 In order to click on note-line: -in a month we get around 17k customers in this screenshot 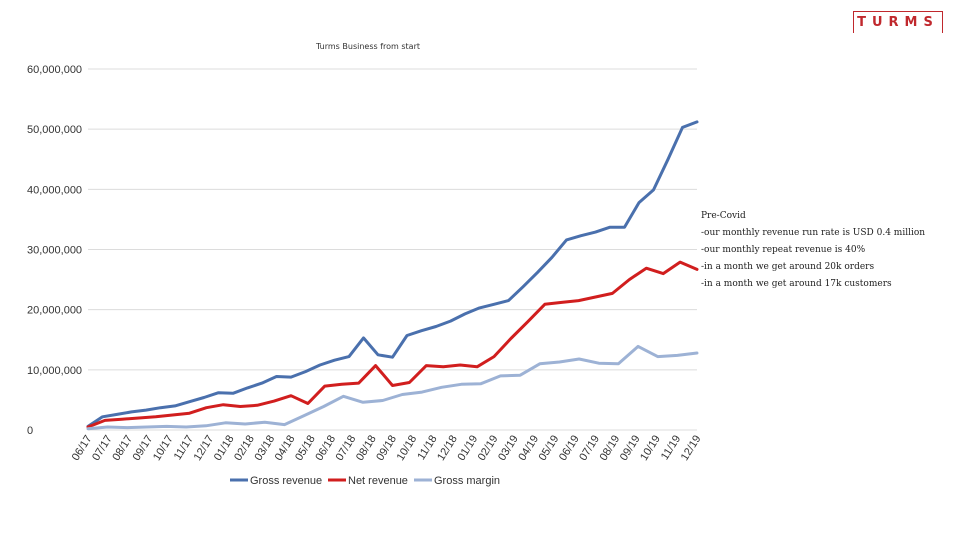, I will do `click(796, 284)`.